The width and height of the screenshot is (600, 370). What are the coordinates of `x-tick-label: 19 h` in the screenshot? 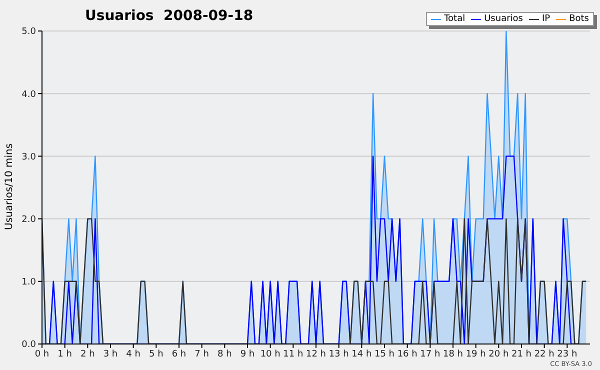 It's located at (476, 354).